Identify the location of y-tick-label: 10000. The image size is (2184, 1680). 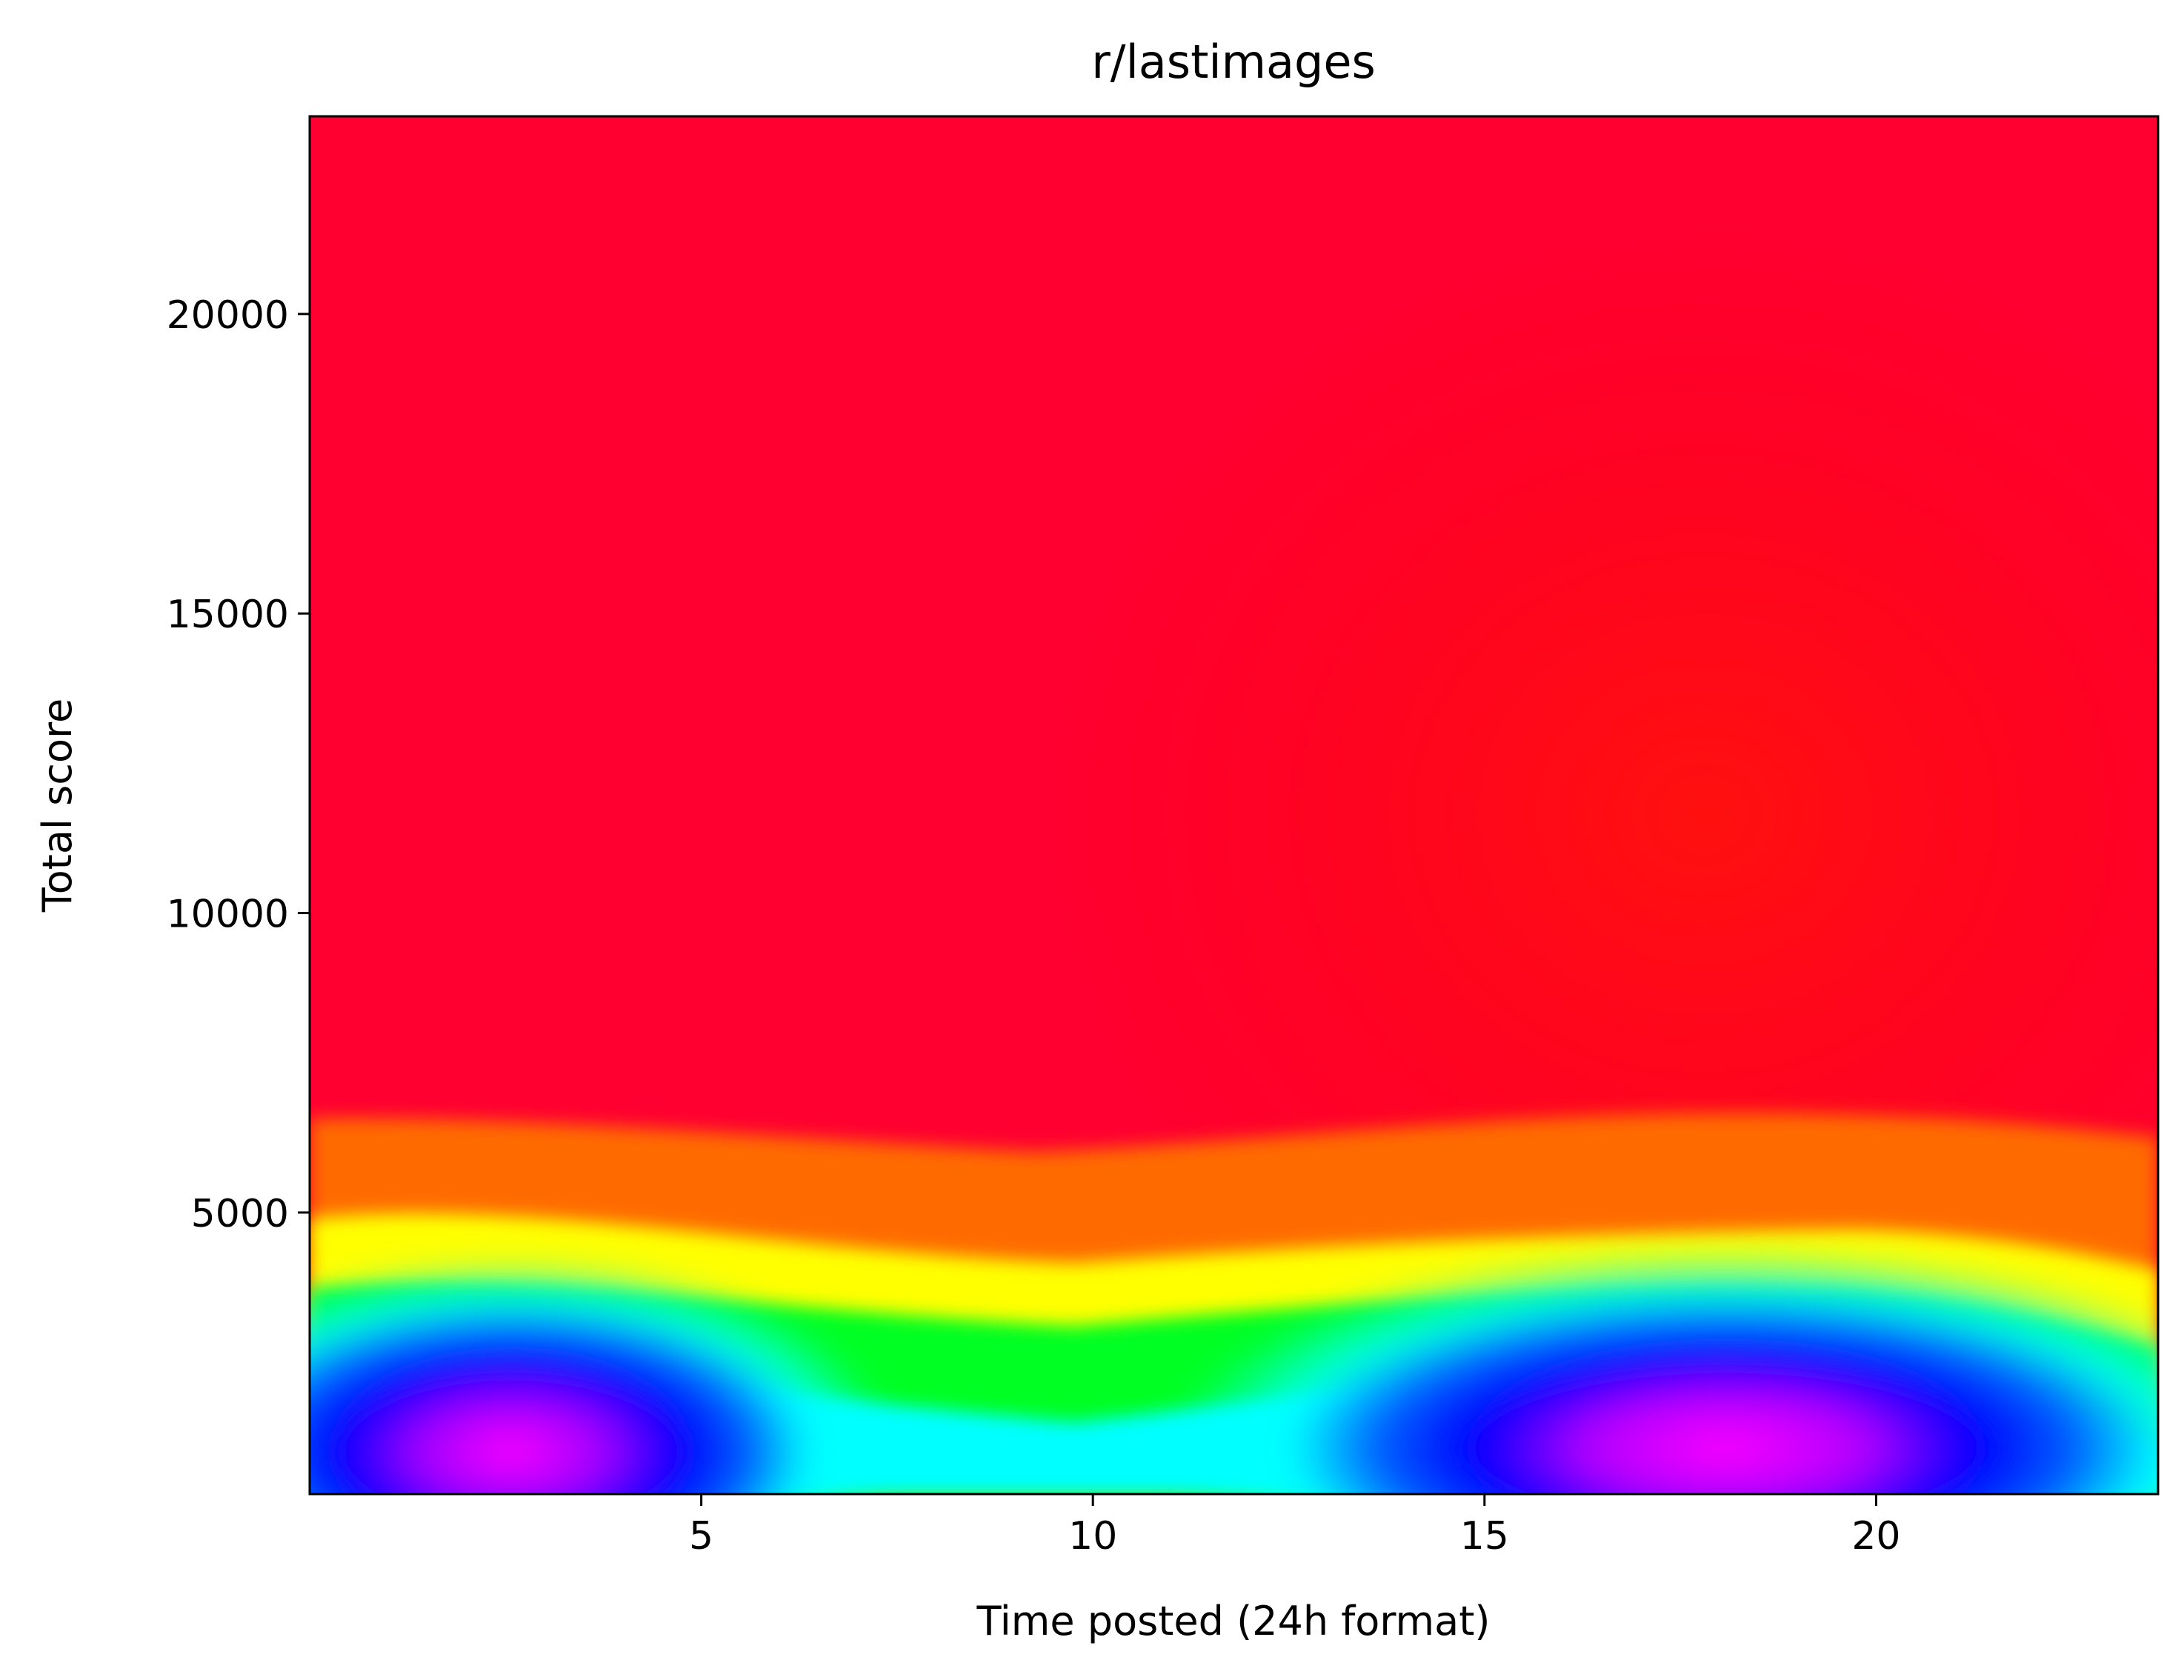
(228, 915).